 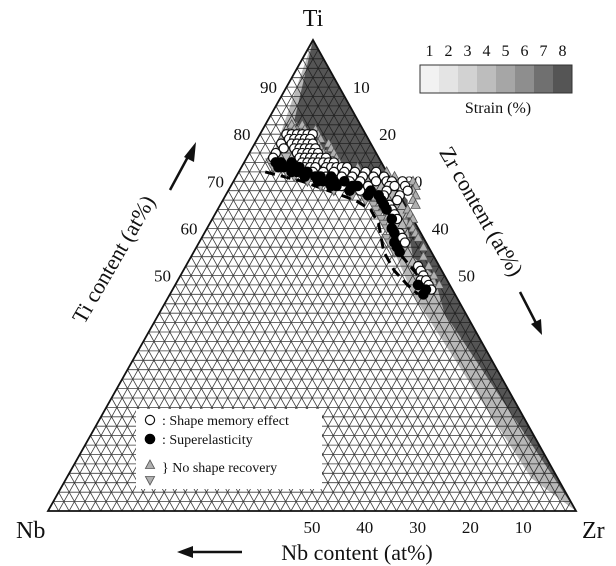 What do you see at coordinates (207, 440) in the screenshot?
I see `legend-label: : Superelasticity` at bounding box center [207, 440].